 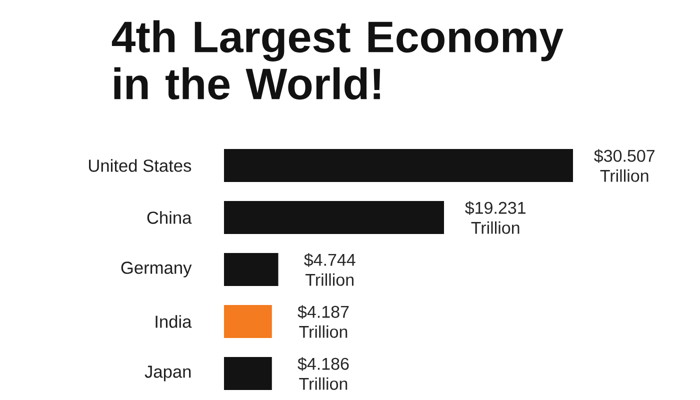 What do you see at coordinates (330, 269) in the screenshot?
I see `data-label: $4.744 Trillion` at bounding box center [330, 269].